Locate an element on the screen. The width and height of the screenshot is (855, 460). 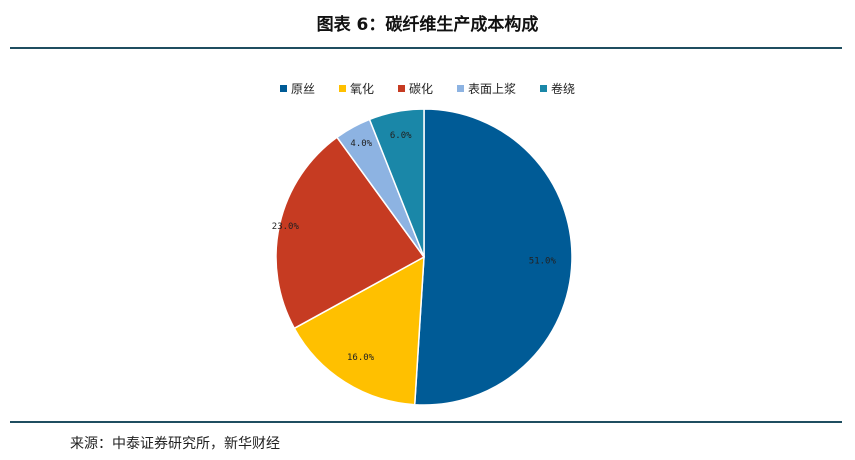
slice-data-label: 4.0% is located at coordinates (361, 144).